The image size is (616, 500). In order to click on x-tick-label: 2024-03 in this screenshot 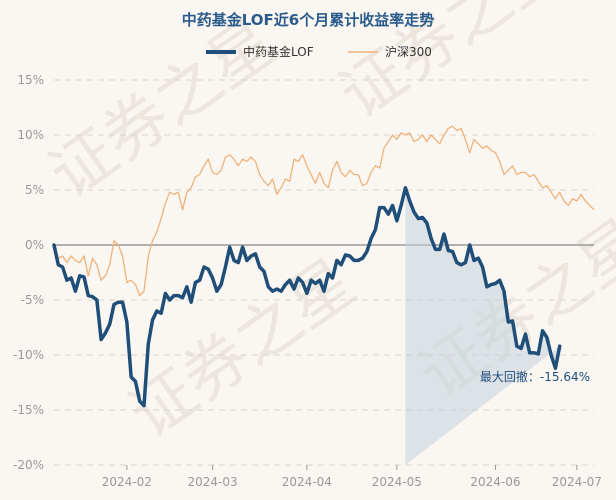, I will do `click(213, 482)`.